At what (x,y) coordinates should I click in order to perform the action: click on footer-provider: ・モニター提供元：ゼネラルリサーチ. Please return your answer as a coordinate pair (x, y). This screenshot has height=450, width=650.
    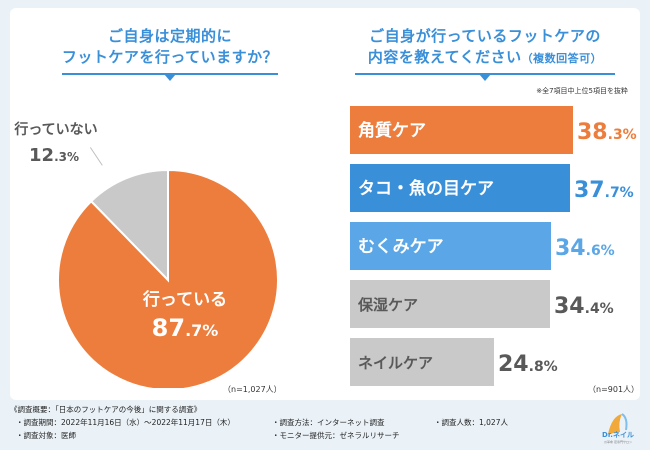
    Looking at the image, I should click on (336, 435).